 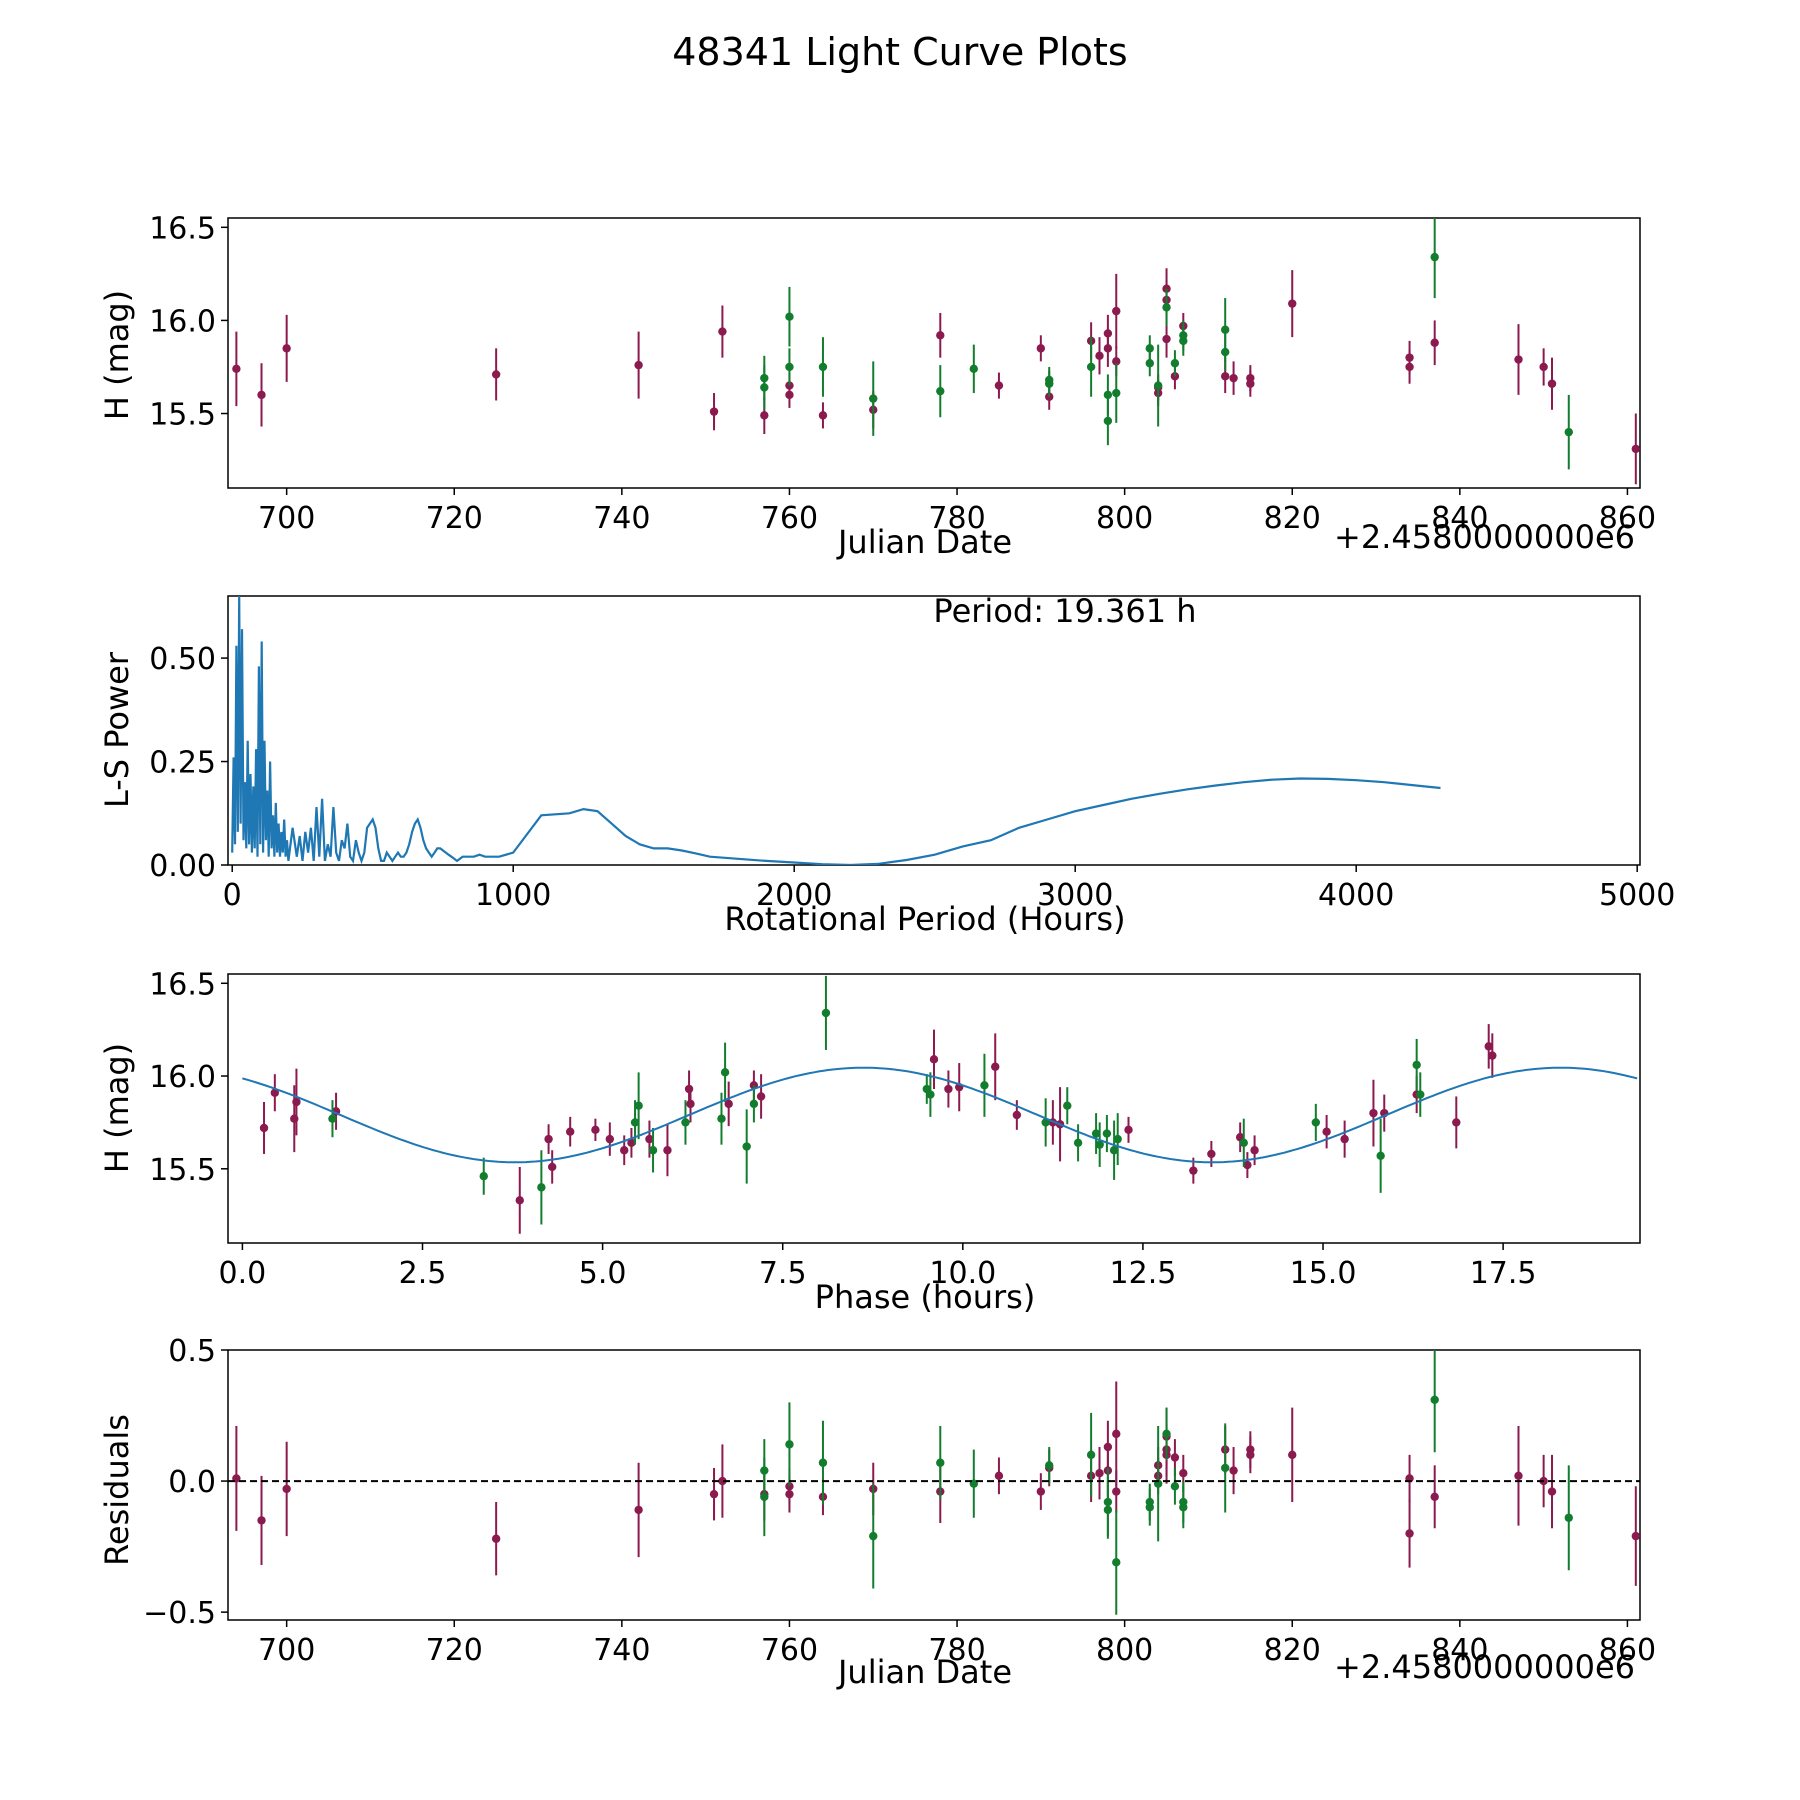 What do you see at coordinates (1459, 518) in the screenshot?
I see `lightcurve-xtick-label: 840` at bounding box center [1459, 518].